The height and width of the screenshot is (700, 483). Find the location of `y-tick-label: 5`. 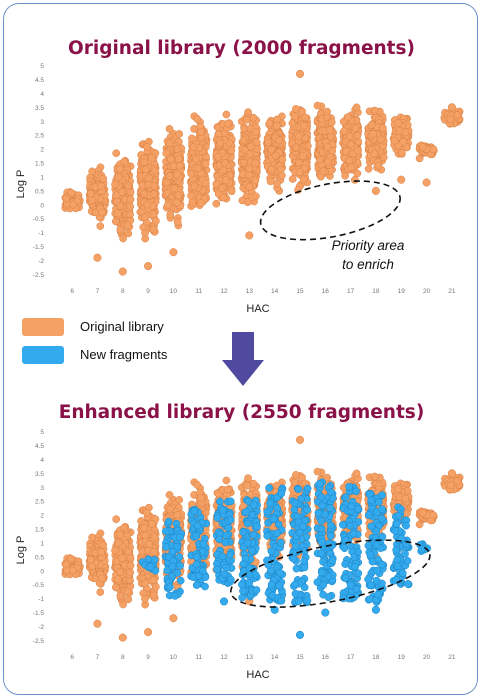

y-tick-label: 5 is located at coordinates (42, 66).